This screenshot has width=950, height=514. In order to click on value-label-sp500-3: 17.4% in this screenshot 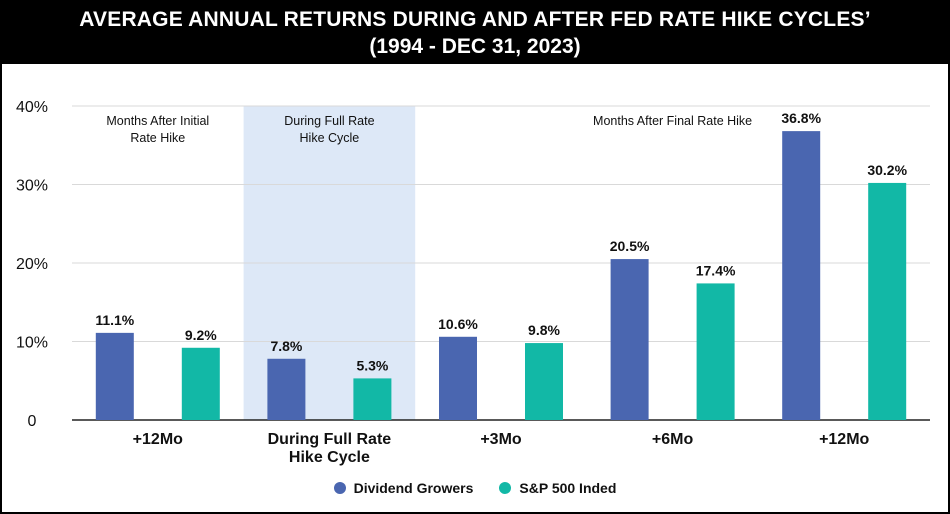, I will do `click(716, 270)`.